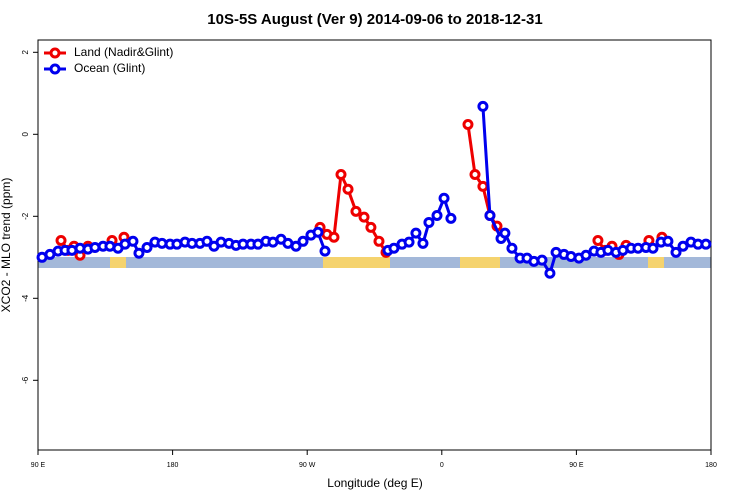  Describe the element at coordinates (25, 298) in the screenshot. I see `y-tick-label: -4` at that location.